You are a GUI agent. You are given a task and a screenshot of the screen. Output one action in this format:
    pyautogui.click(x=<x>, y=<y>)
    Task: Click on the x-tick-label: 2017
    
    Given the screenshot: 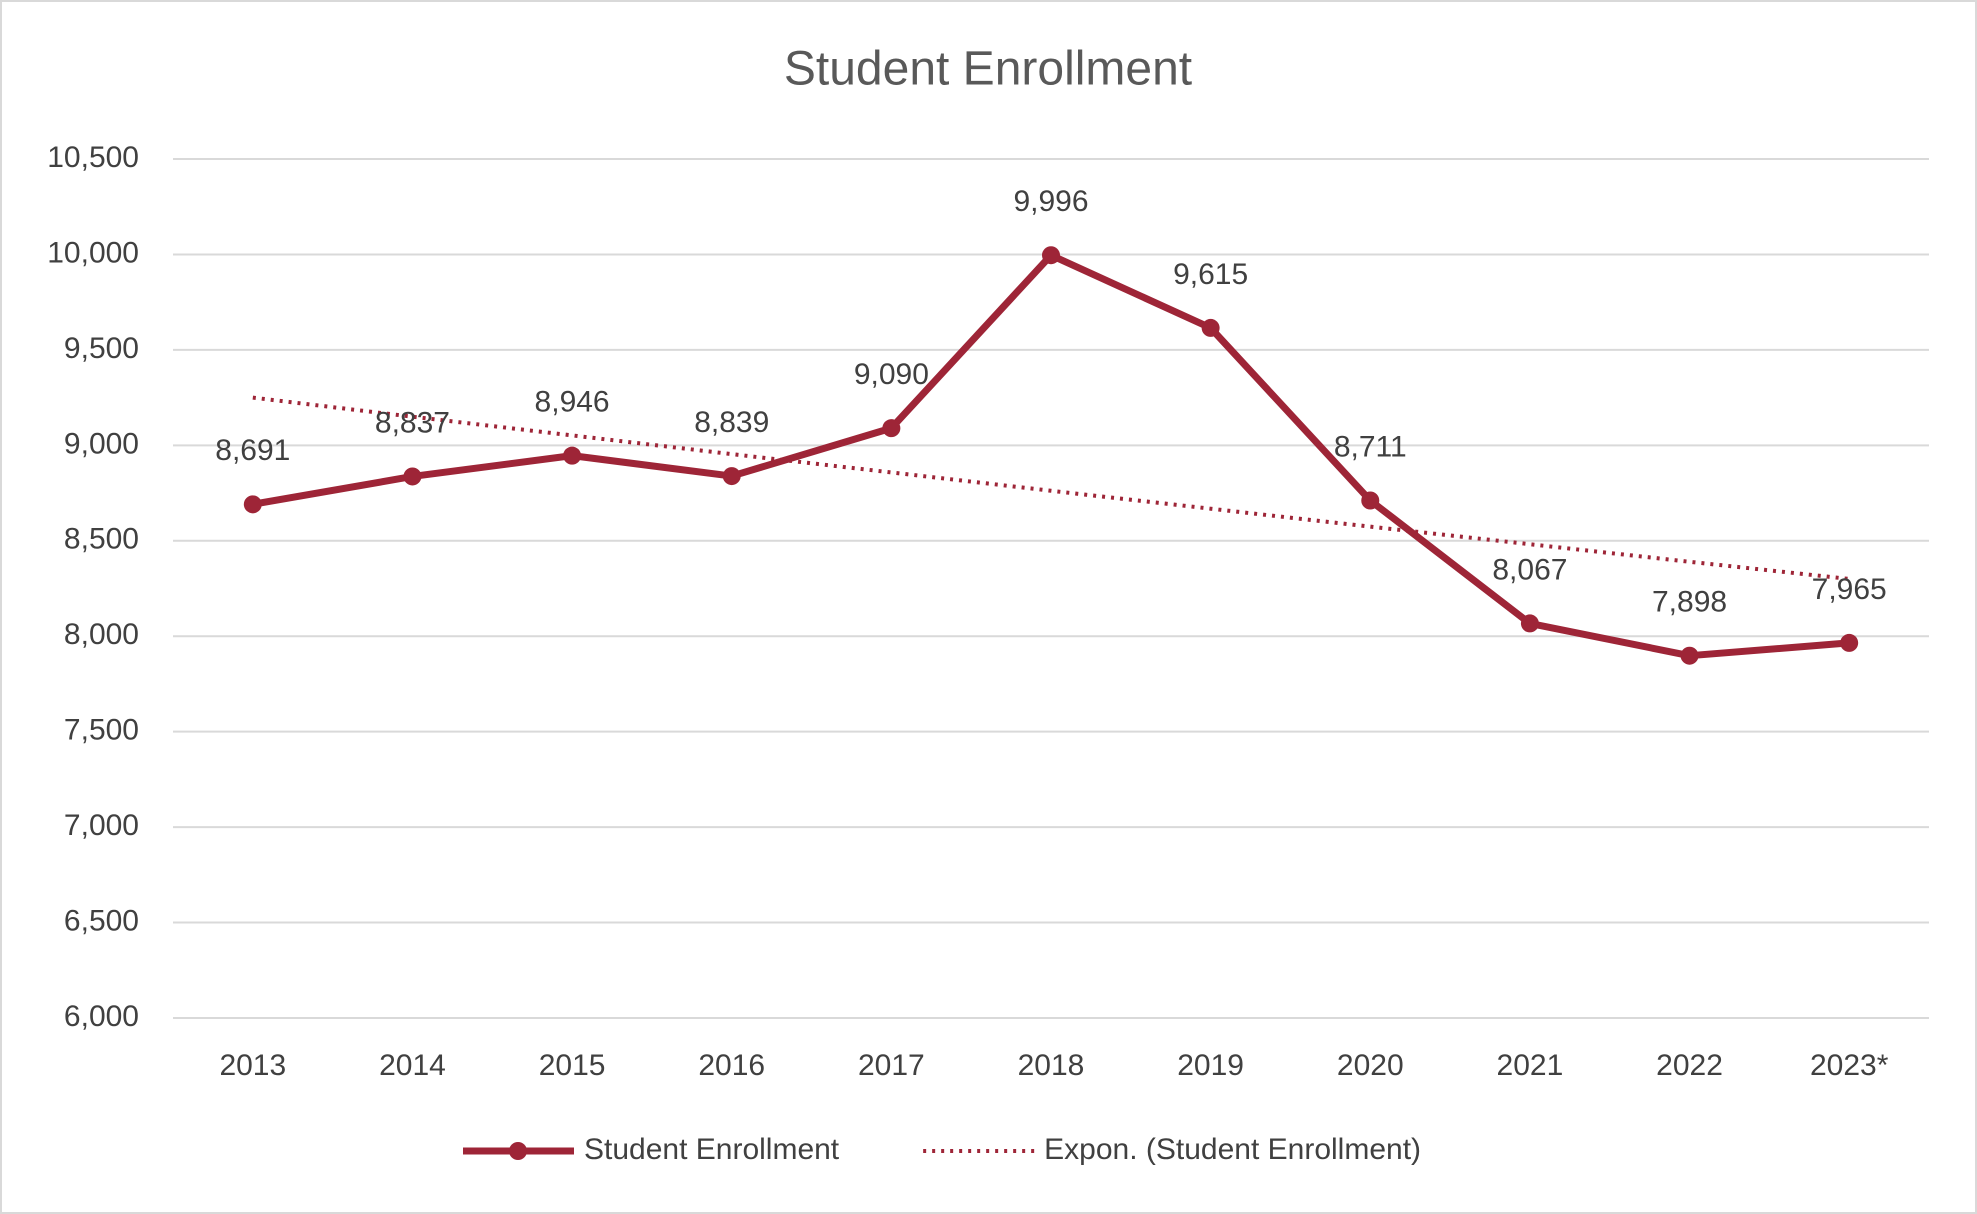 What is the action you would take?
    pyautogui.click(x=891, y=1065)
    